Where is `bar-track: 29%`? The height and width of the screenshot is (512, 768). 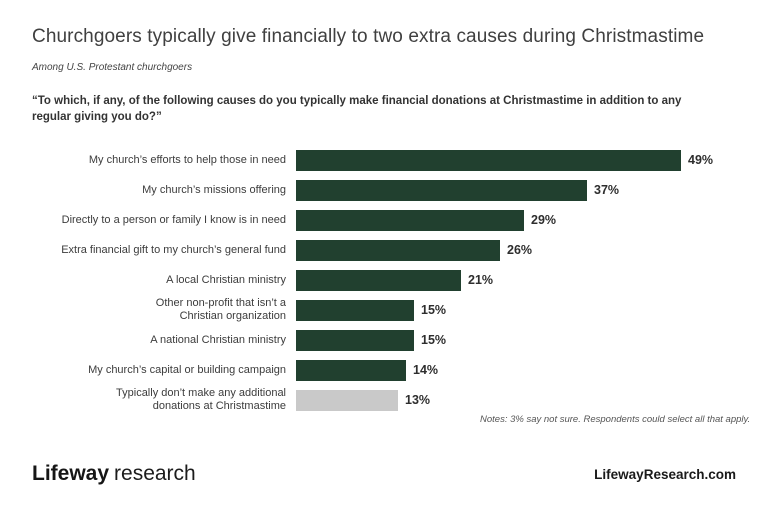 bar-track: 29% is located at coordinates (516, 220).